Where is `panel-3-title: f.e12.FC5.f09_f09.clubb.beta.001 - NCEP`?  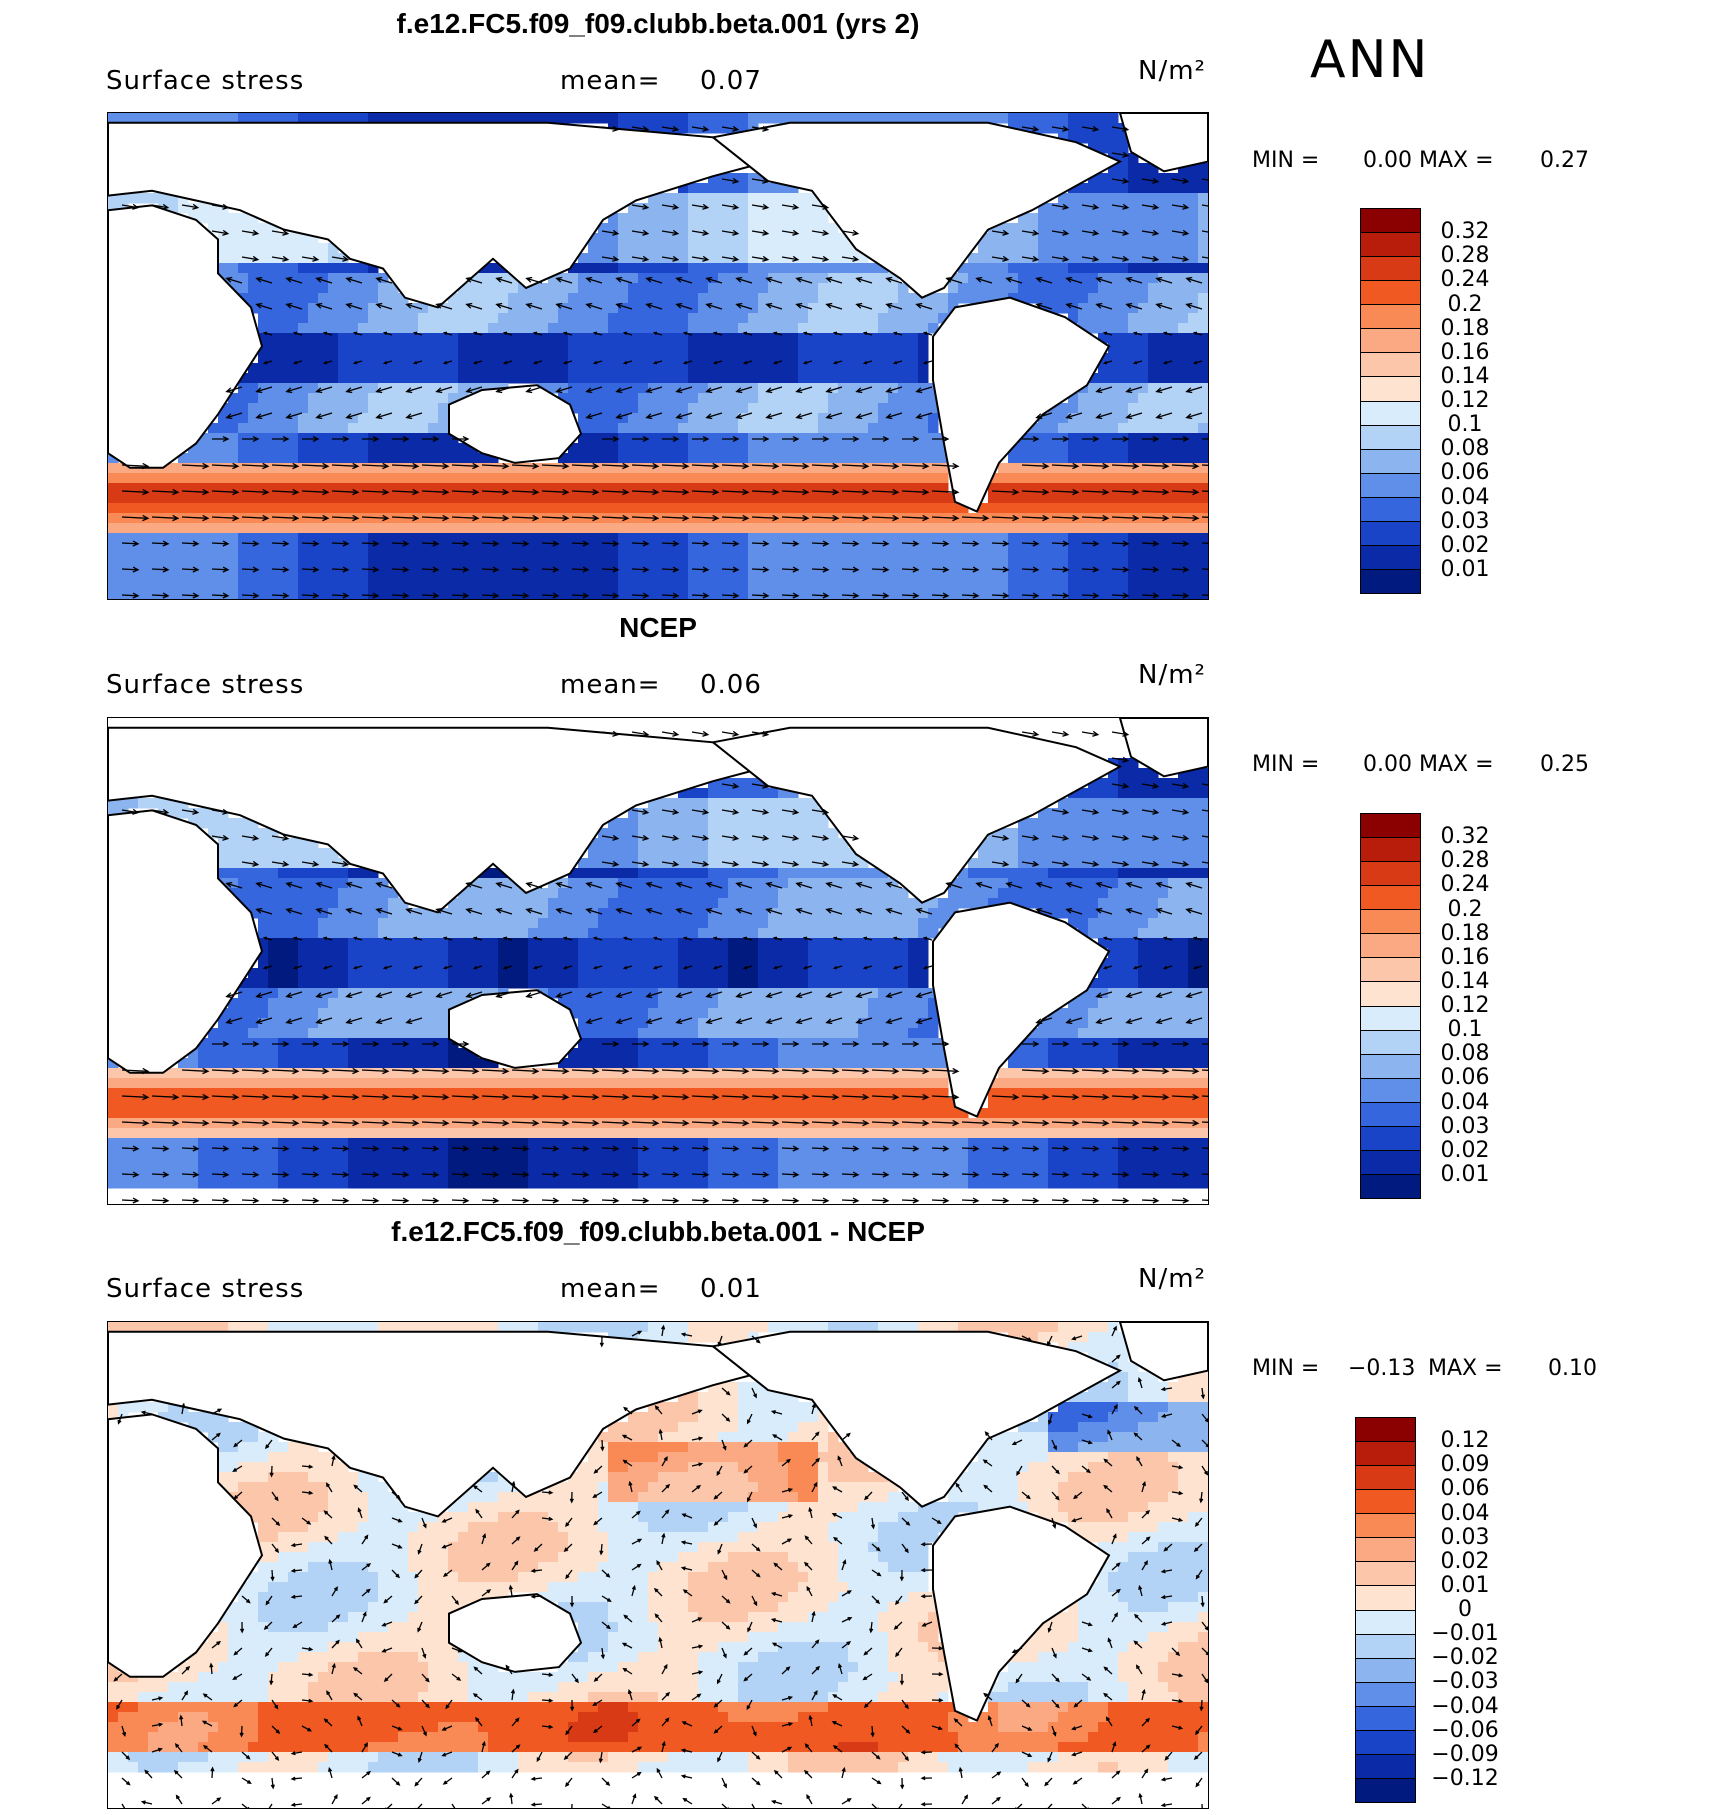 panel-3-title: f.e12.FC5.f09_f09.clubb.beta.001 - NCEP is located at coordinates (658, 1231).